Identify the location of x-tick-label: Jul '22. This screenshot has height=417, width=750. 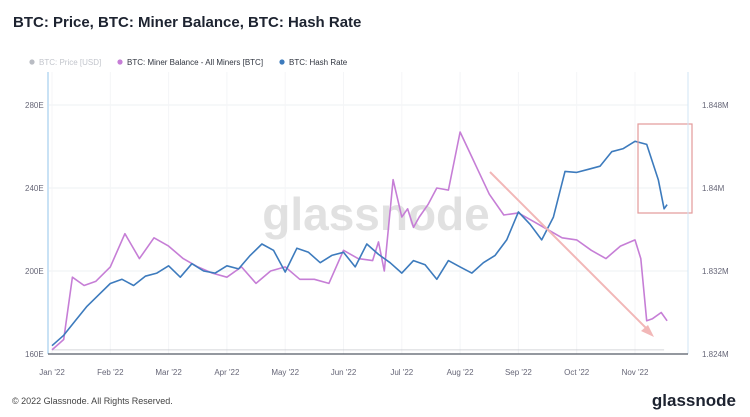
(401, 372).